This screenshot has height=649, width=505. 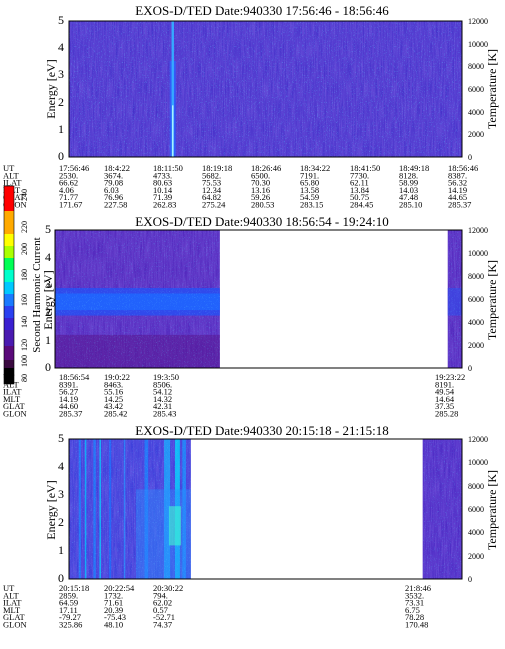 I want to click on orbit-cell: 18:4:22, so click(x=117, y=168).